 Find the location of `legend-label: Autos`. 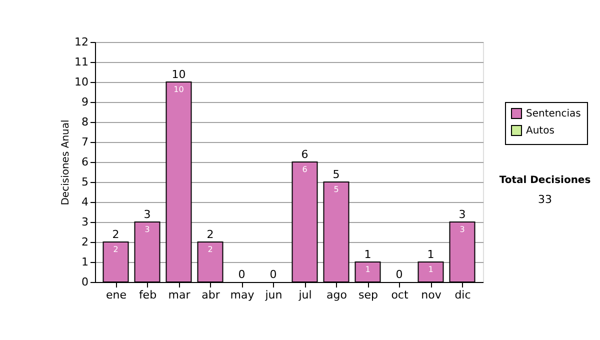

legend-label: Autos is located at coordinates (540, 131).